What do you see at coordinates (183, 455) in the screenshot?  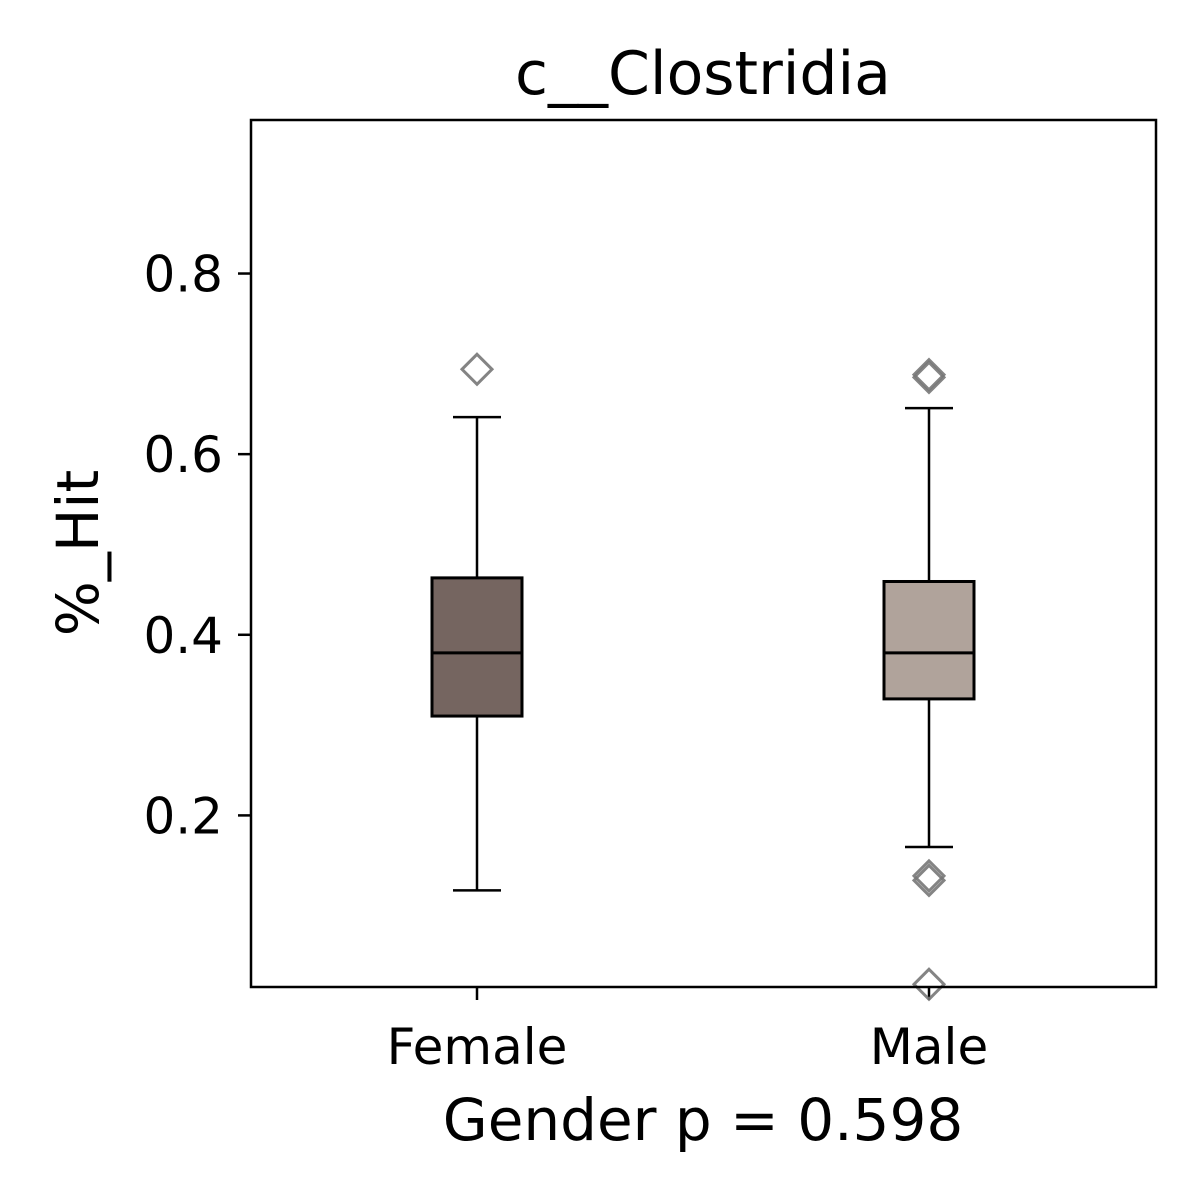 I see `y-tick-label: 0.6` at bounding box center [183, 455].